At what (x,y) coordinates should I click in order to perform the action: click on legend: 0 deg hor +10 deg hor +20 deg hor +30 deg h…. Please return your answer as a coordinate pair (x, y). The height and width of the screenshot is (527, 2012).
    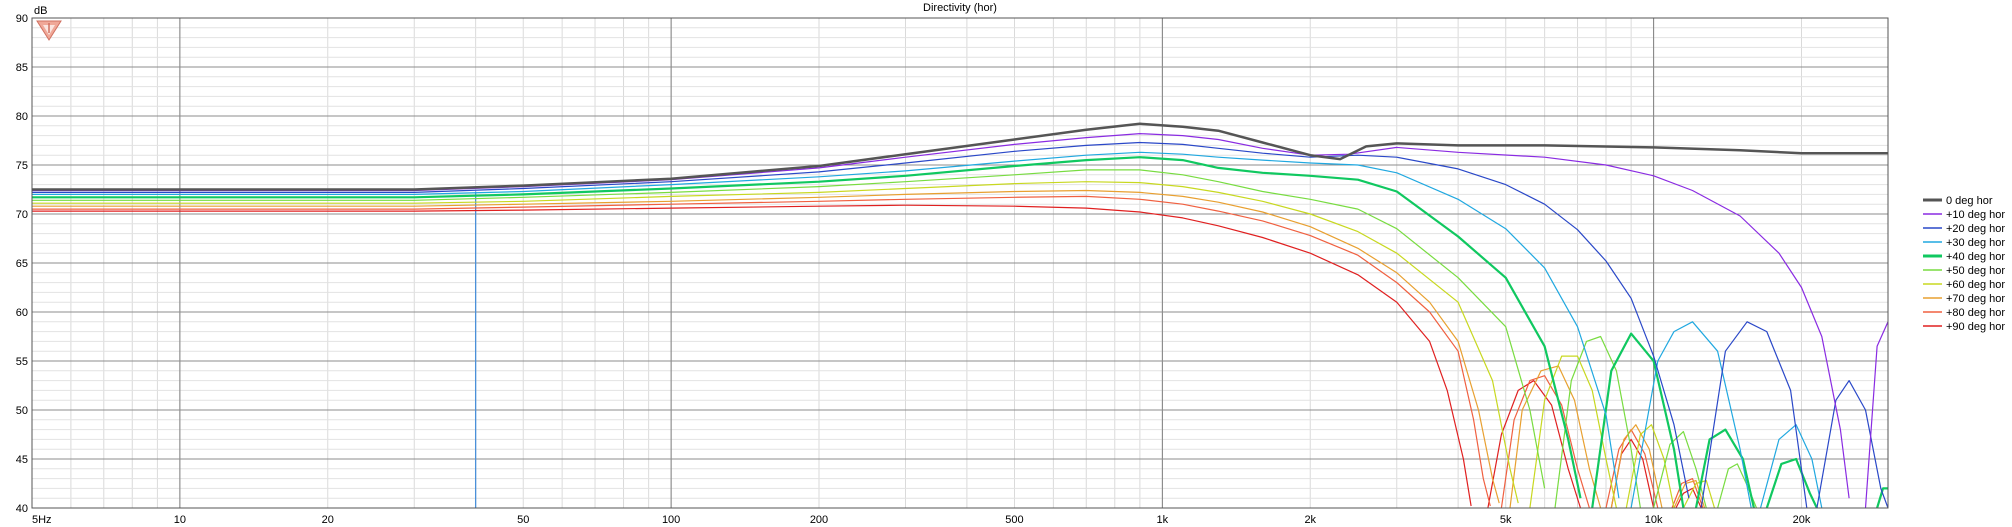
    Looking at the image, I should click on (1964, 264).